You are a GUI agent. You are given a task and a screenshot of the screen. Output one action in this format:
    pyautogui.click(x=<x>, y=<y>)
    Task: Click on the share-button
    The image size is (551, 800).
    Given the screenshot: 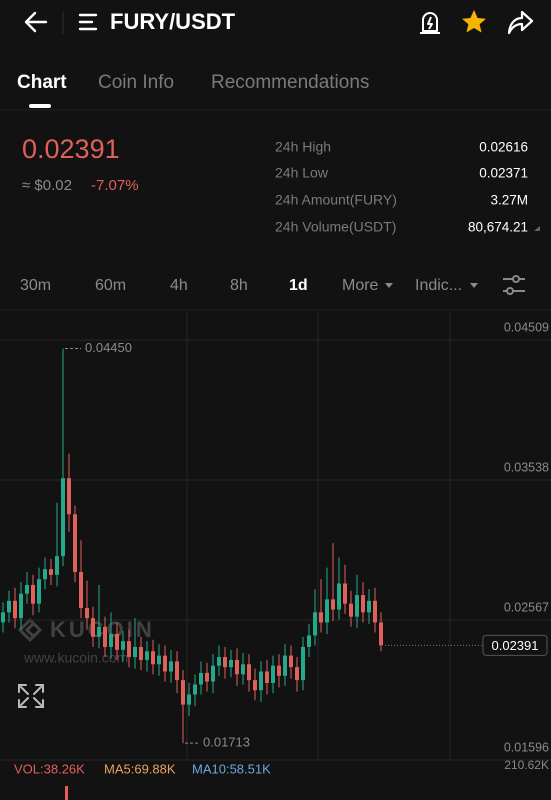 What is the action you would take?
    pyautogui.click(x=520, y=22)
    